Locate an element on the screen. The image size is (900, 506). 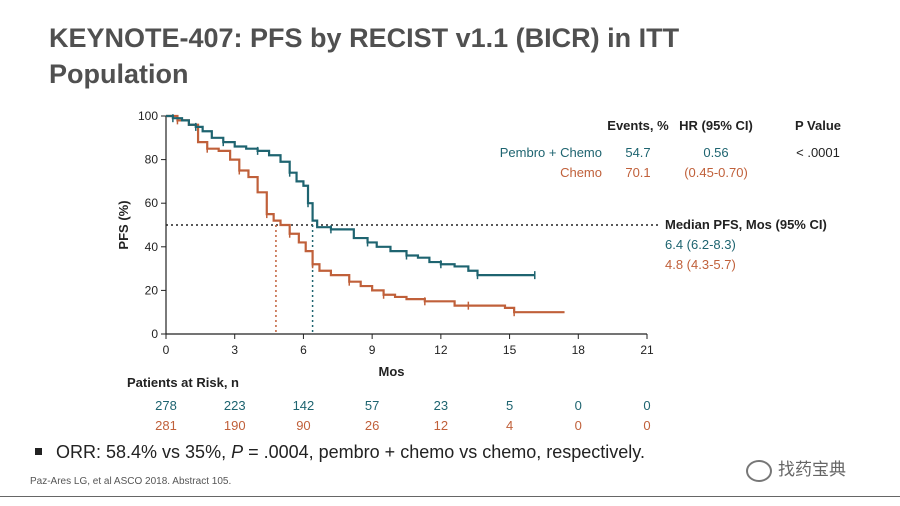
bullet-square-icon is located at coordinates (38, 451).